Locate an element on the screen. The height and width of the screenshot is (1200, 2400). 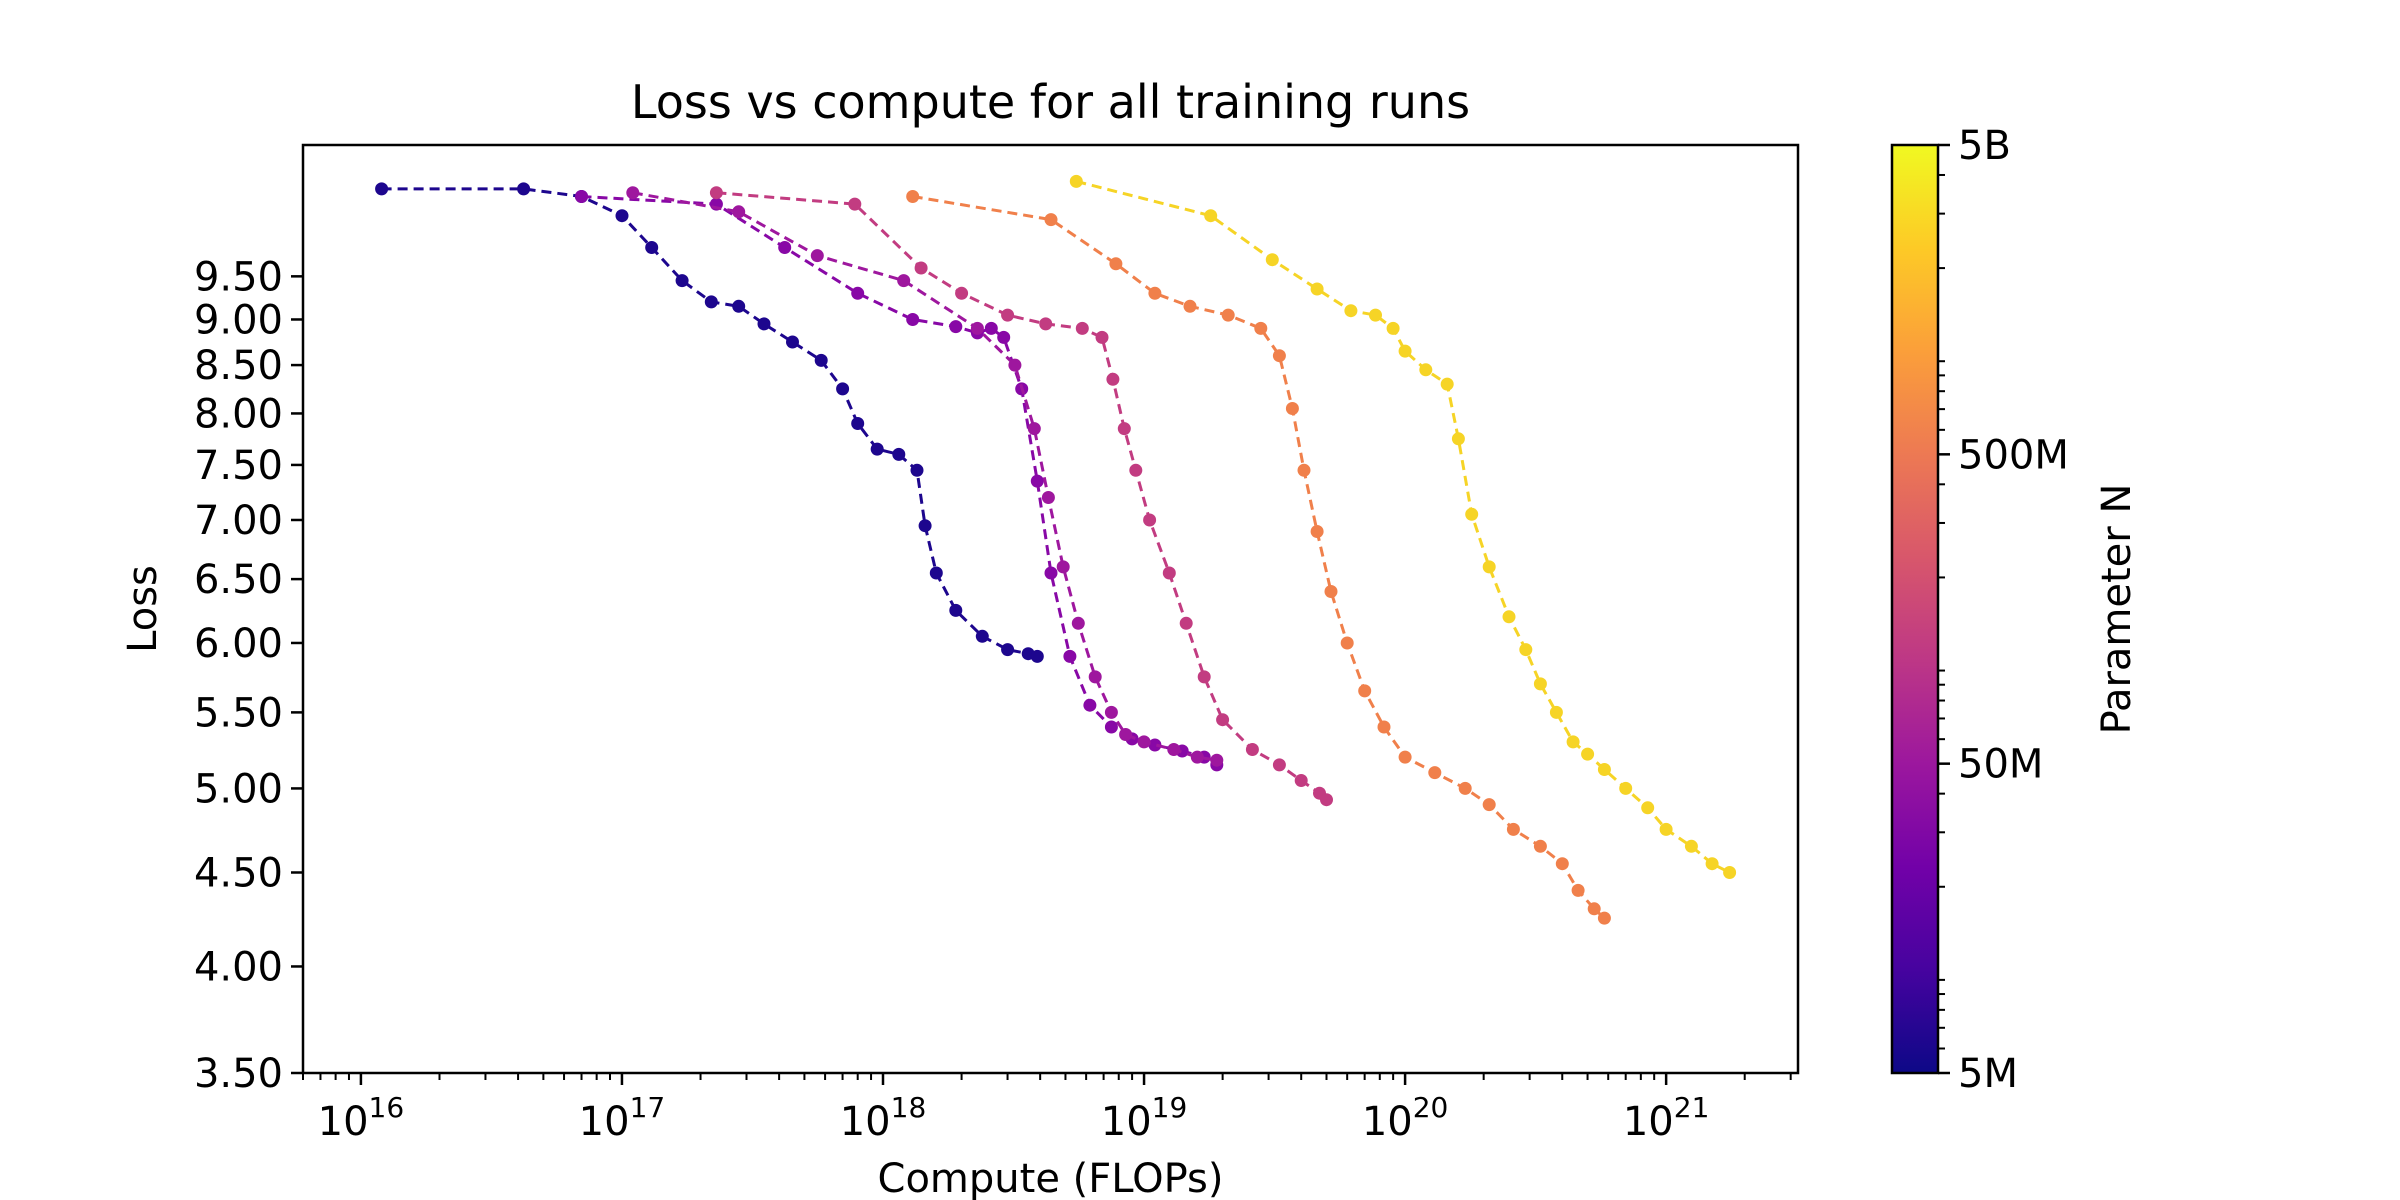
y-tick-label: 6.50 is located at coordinates (238, 580).